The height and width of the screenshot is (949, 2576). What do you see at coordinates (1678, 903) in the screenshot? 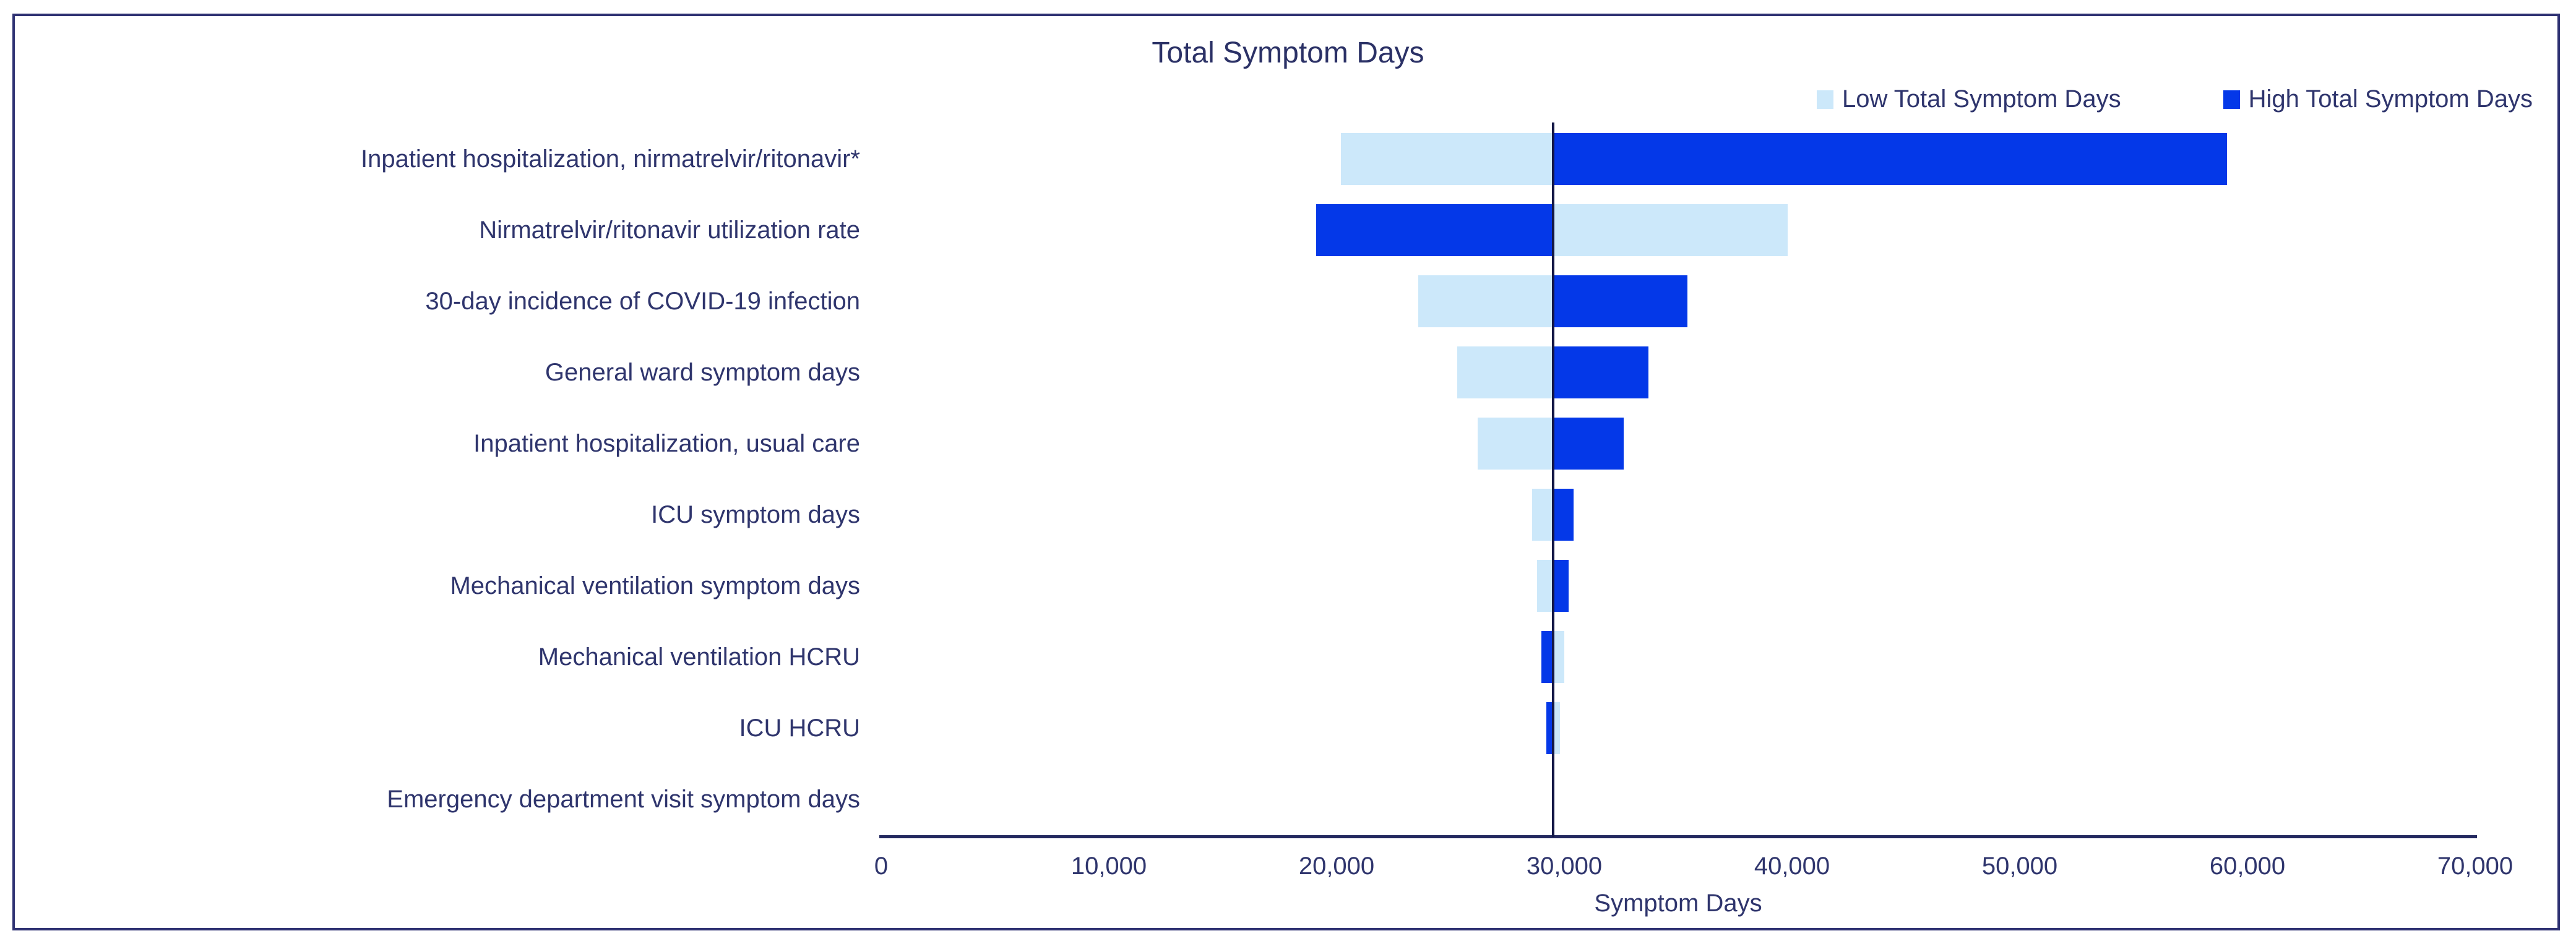
I see `x-axis-title: Symptom Days` at bounding box center [1678, 903].